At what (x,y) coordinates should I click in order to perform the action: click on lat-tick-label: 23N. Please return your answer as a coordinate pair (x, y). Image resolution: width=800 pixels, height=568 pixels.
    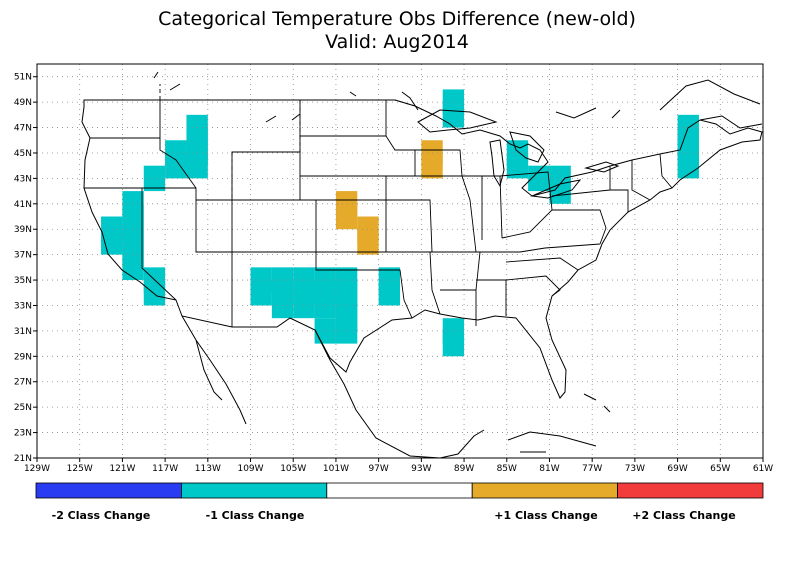
    Looking at the image, I should click on (23, 434).